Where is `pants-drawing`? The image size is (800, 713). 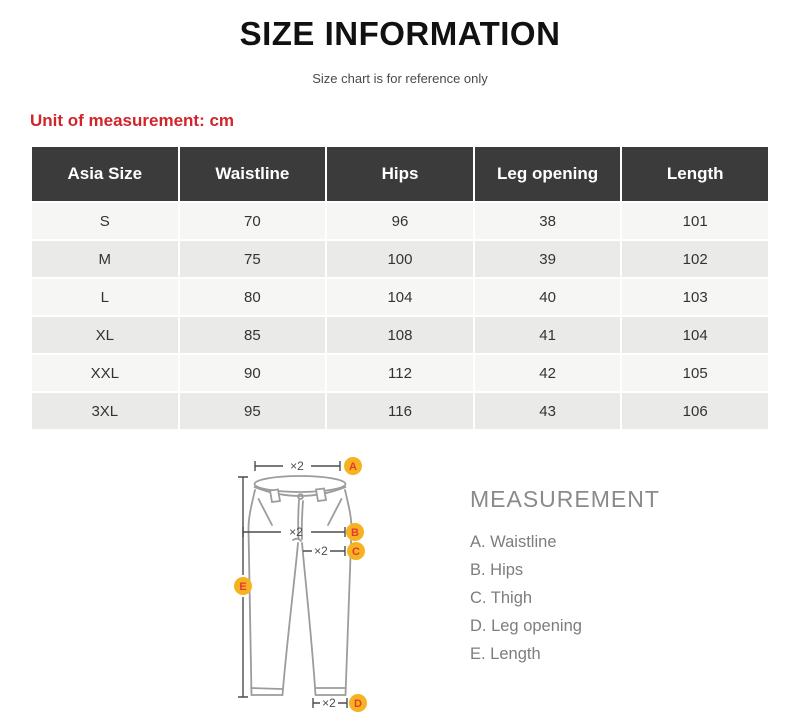
pants-drawing is located at coordinates (300, 585).